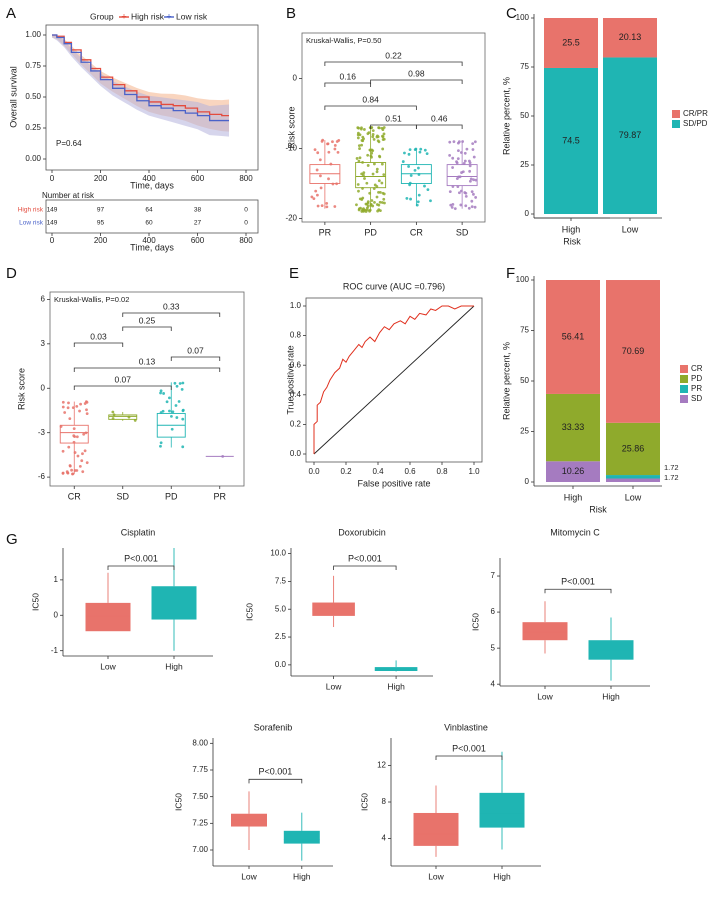 This screenshot has height=898, width=710. Describe the element at coordinates (296, 335) in the screenshot. I see `y-tick-label: 0.8` at that location.